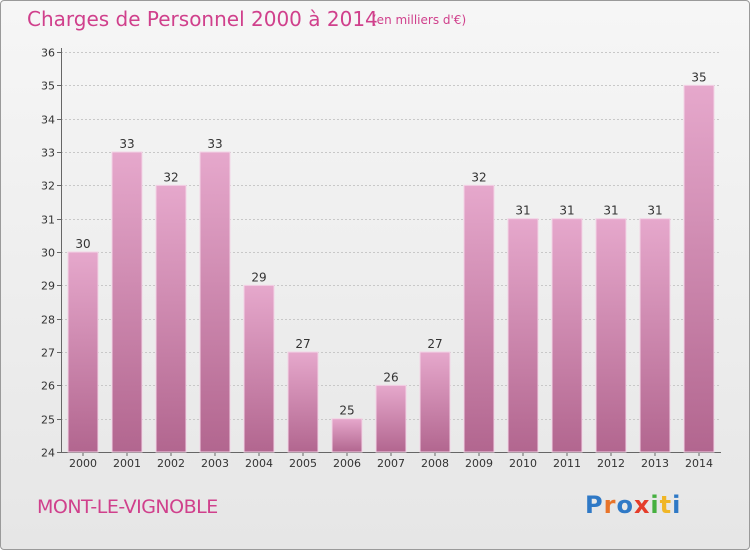 The image size is (750, 550). Describe the element at coordinates (48, 220) in the screenshot. I see `y-tick-label-31: 31` at that location.